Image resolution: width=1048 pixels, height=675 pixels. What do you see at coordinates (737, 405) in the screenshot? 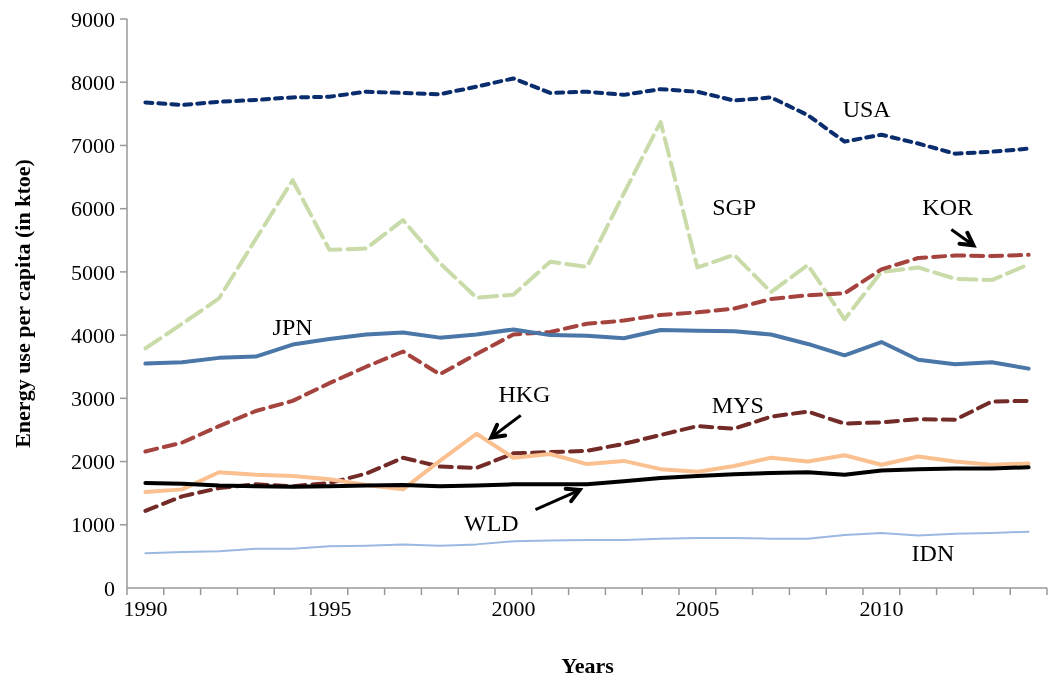
I see `series-label: MYS` at bounding box center [737, 405].